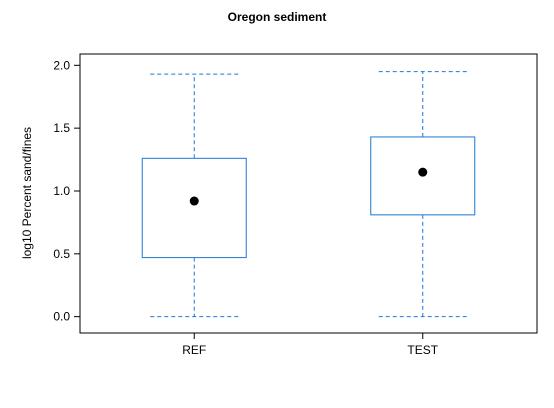  I want to click on box-test, so click(423, 194).